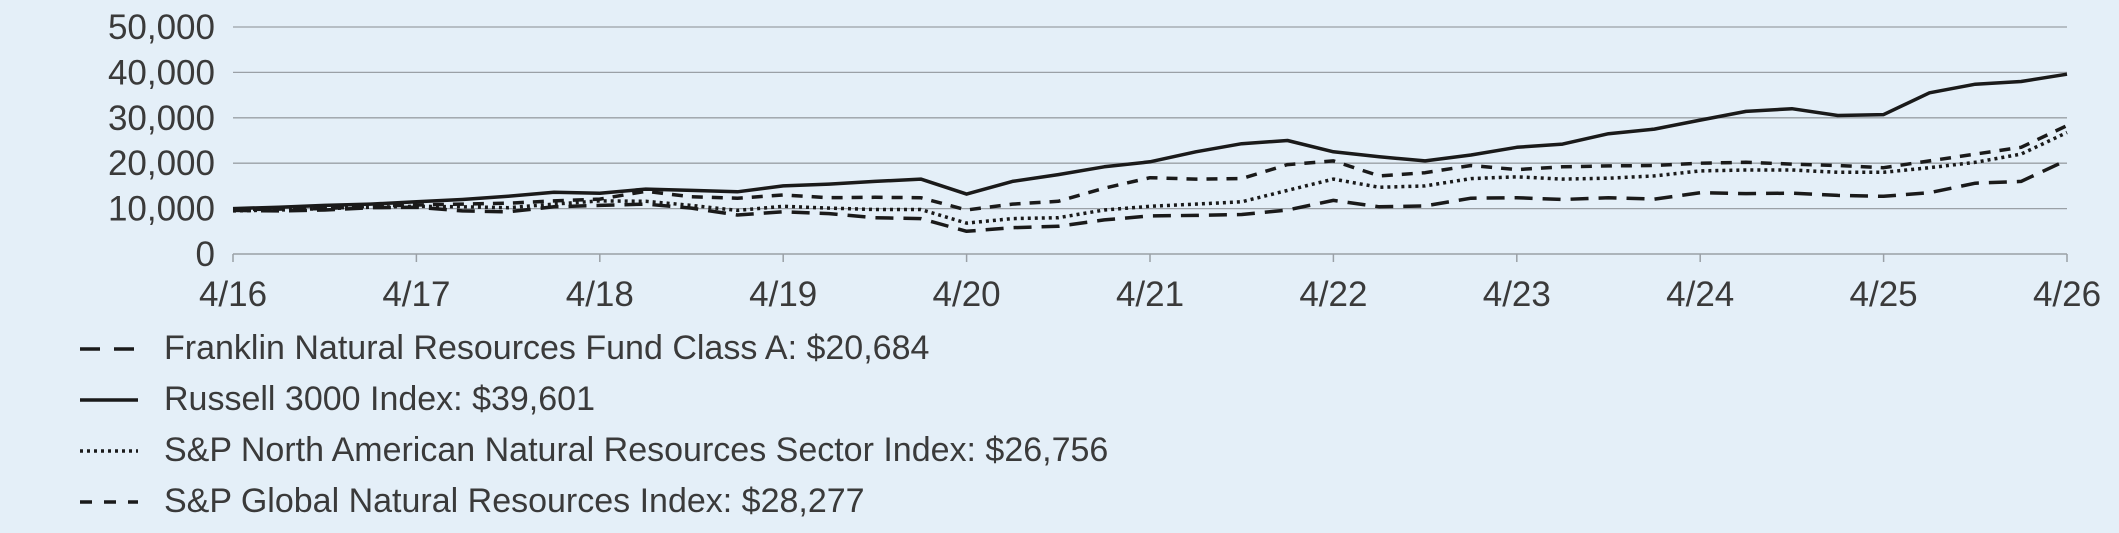  Describe the element at coordinates (1517, 294) in the screenshot. I see `x-tick-label: 4/23` at that location.